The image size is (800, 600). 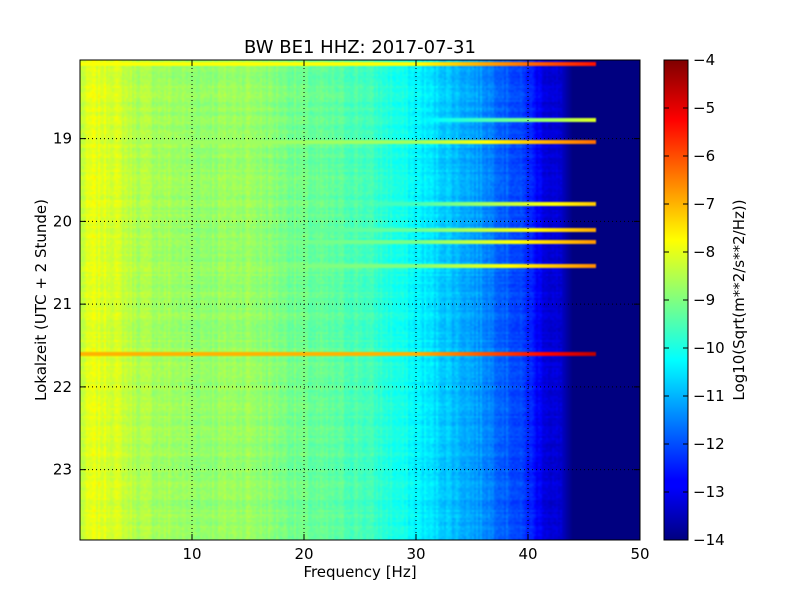 What do you see at coordinates (704, 60) in the screenshot?
I see `colorbar-tick-label: −4` at bounding box center [704, 60].